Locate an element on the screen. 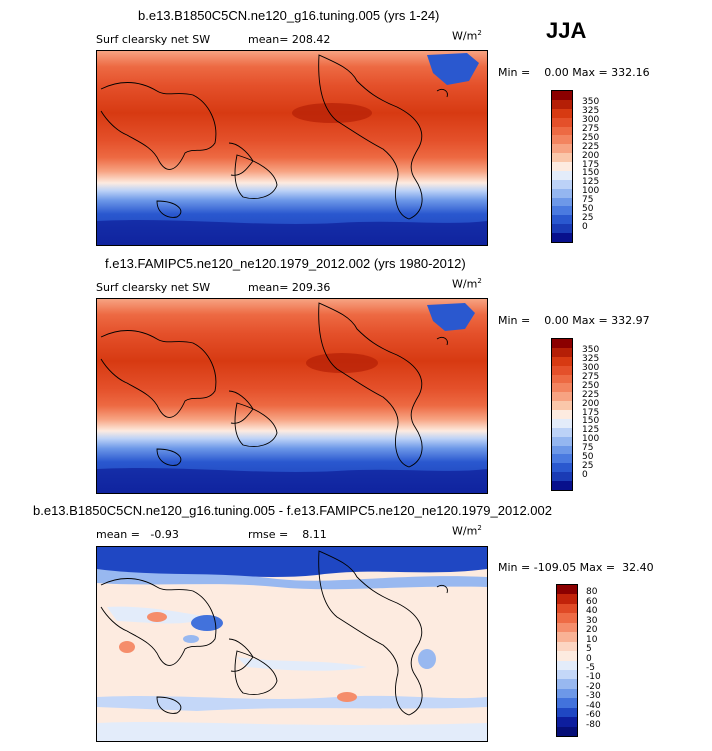 This screenshot has height=751, width=712. panel2-map is located at coordinates (292, 396).